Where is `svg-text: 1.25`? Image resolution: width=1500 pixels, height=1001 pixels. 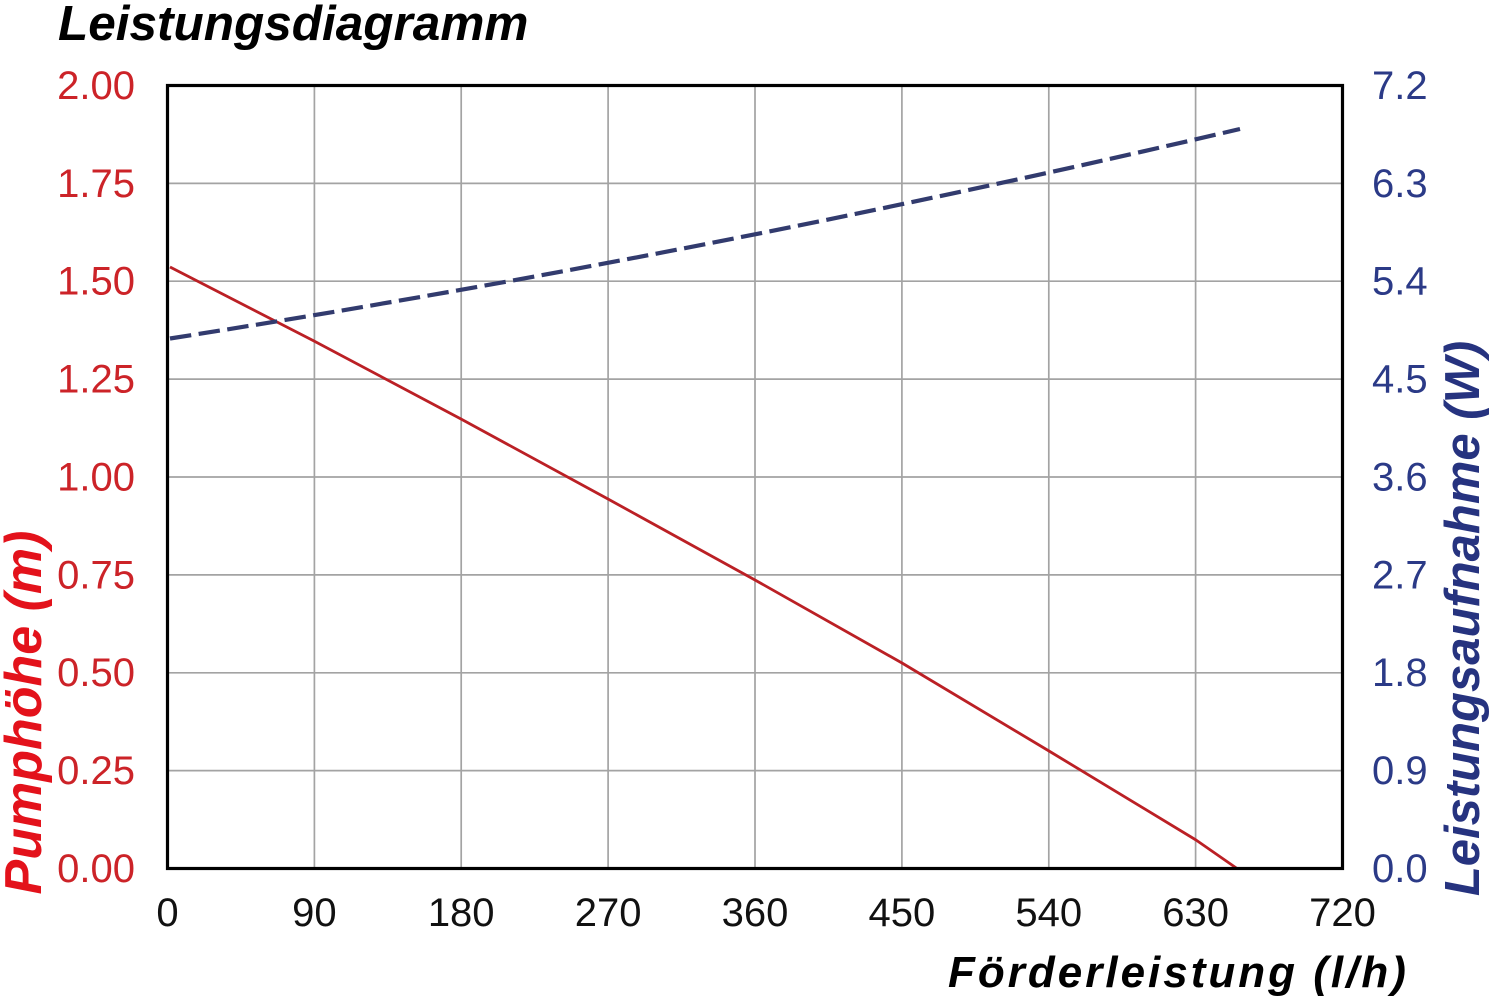
svg-text: 1.25 is located at coordinates (96, 380).